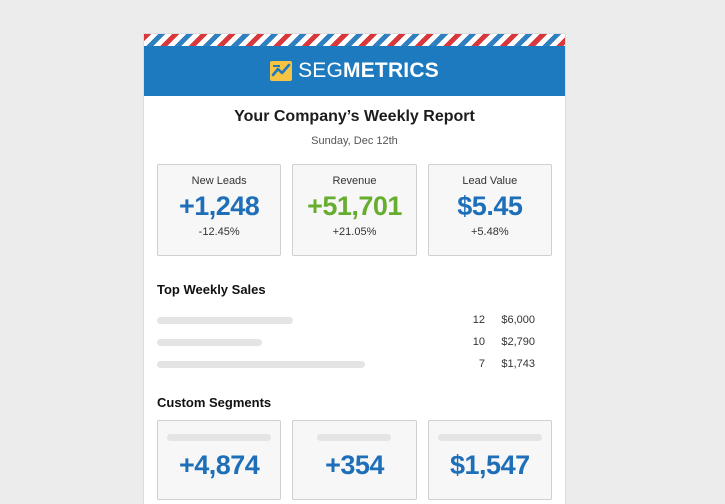 This screenshot has width=725, height=504. I want to click on sale-amount: $6,000, so click(518, 320).